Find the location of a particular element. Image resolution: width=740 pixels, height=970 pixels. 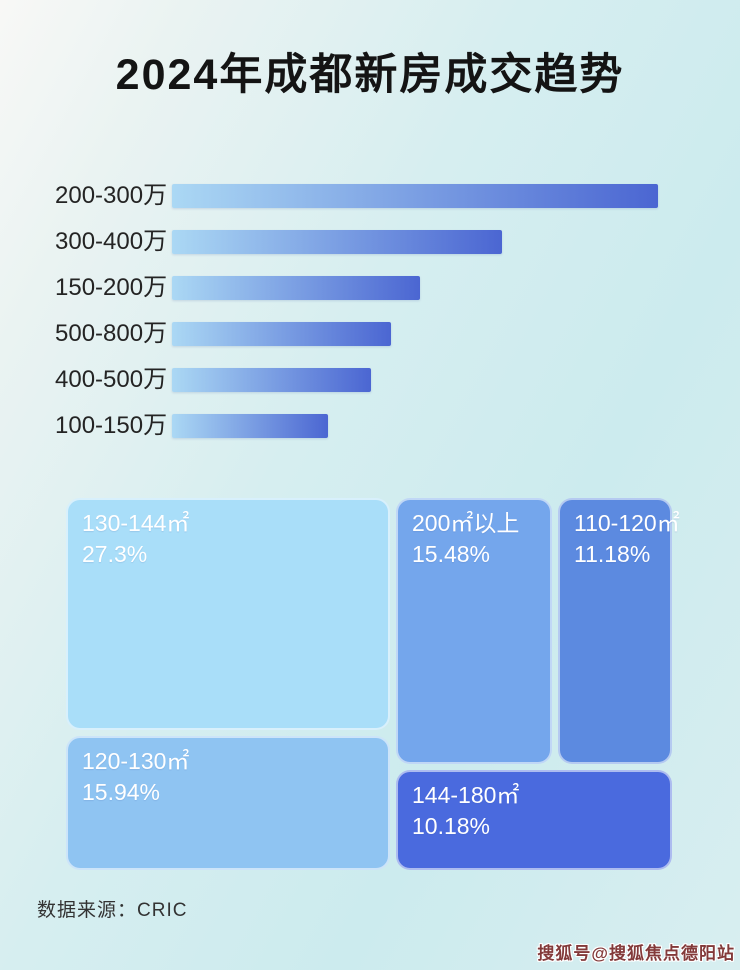

treemap-box-label: 200㎡以上 is located at coordinates (466, 523).